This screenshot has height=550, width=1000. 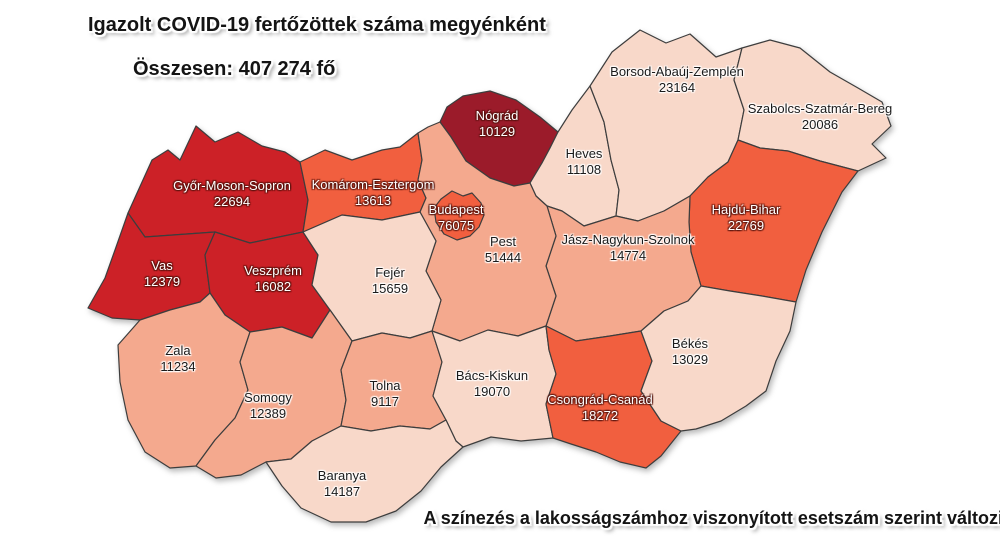 I want to click on county-label-szabolcs-szatmar-bereg: Szabolcs-Szatmár-Bereg 20086, so click(x=820, y=117).